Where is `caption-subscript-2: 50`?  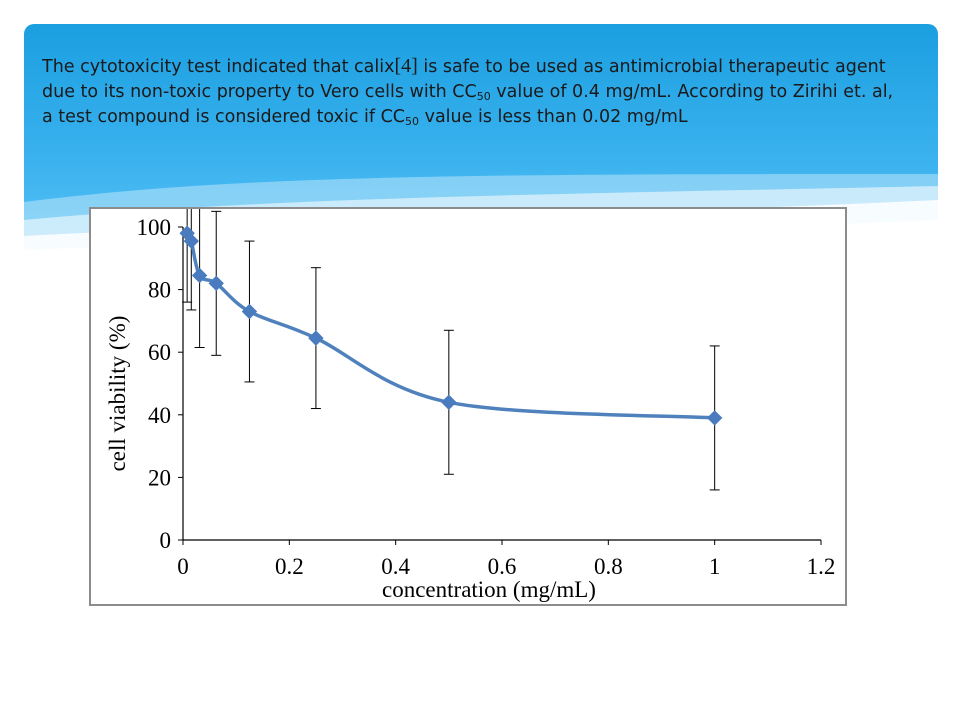 caption-subscript-2: 50 is located at coordinates (412, 121).